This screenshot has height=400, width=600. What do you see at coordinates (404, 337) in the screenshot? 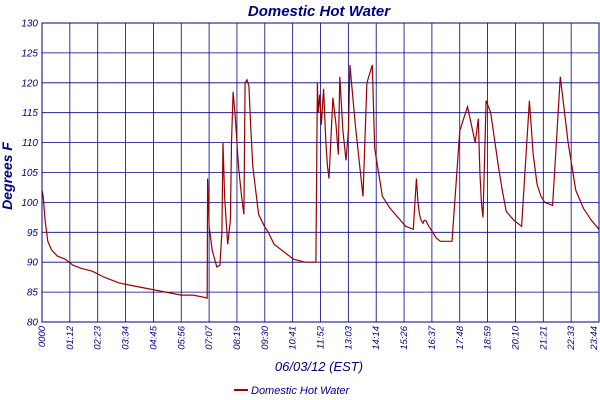
I see `x-tick-label: 15:26` at bounding box center [404, 337].